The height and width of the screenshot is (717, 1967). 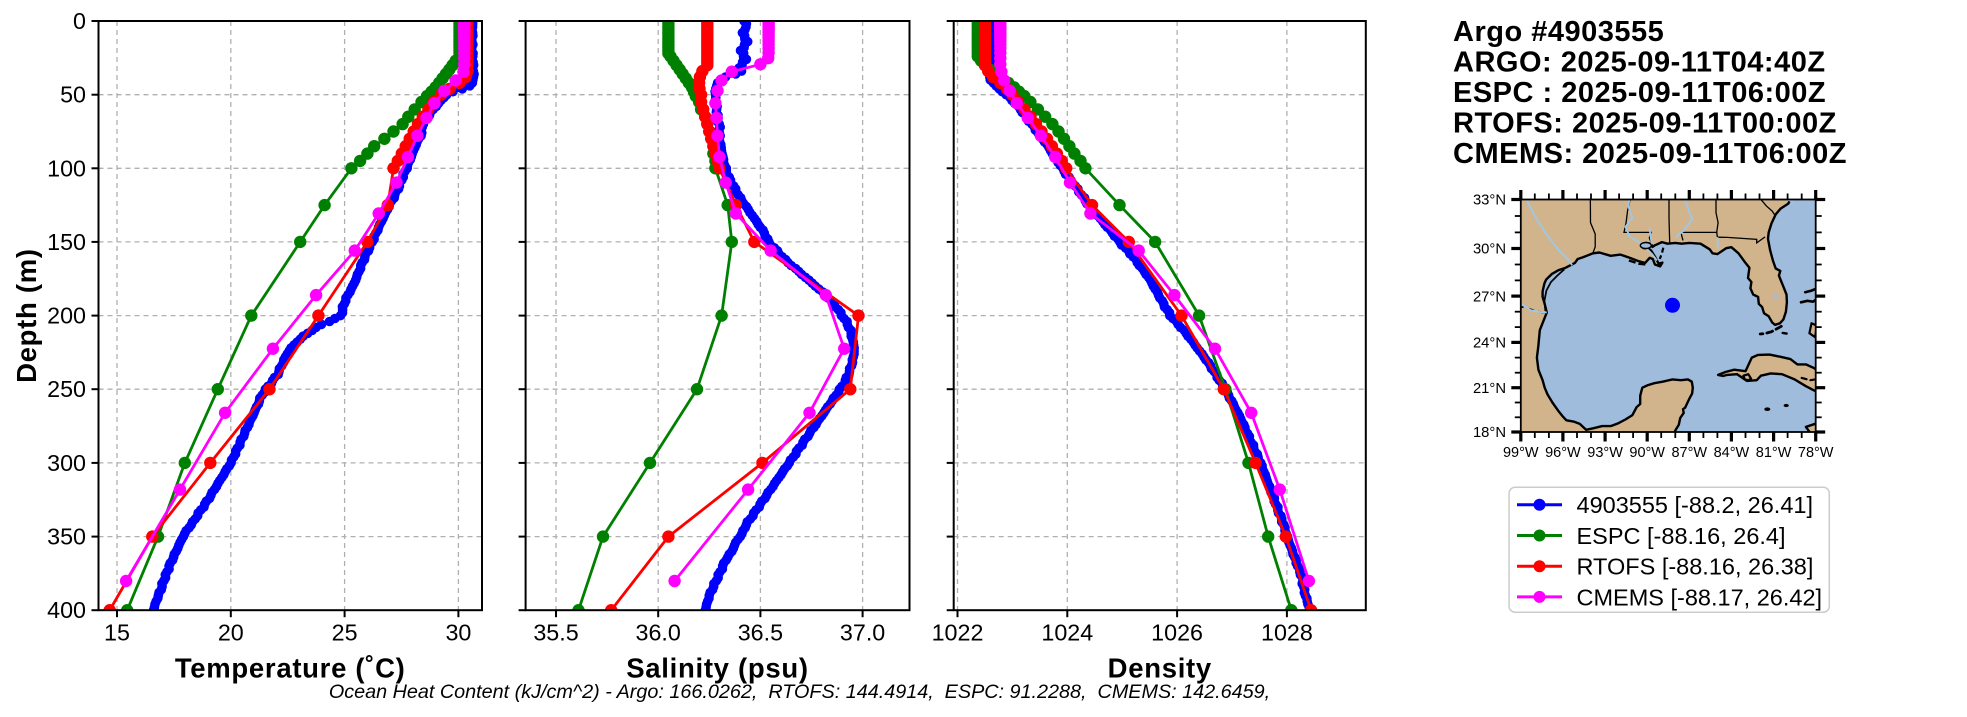 What do you see at coordinates (1774, 453) in the screenshot?
I see `svg-text: 81°W` at bounding box center [1774, 453].